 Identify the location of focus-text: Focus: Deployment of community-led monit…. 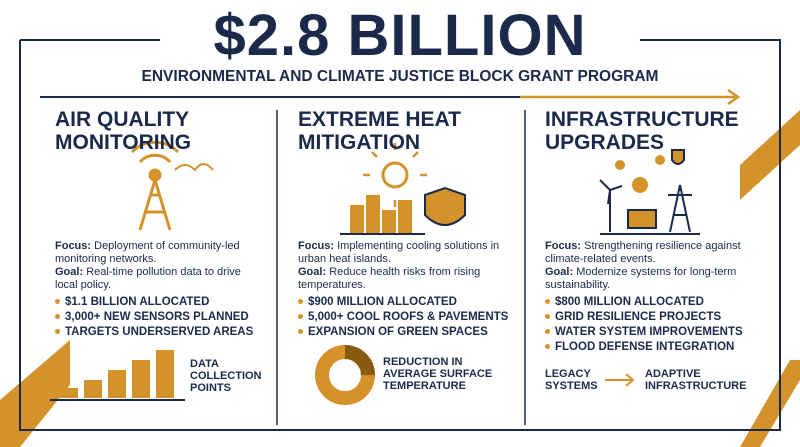
(157, 266).